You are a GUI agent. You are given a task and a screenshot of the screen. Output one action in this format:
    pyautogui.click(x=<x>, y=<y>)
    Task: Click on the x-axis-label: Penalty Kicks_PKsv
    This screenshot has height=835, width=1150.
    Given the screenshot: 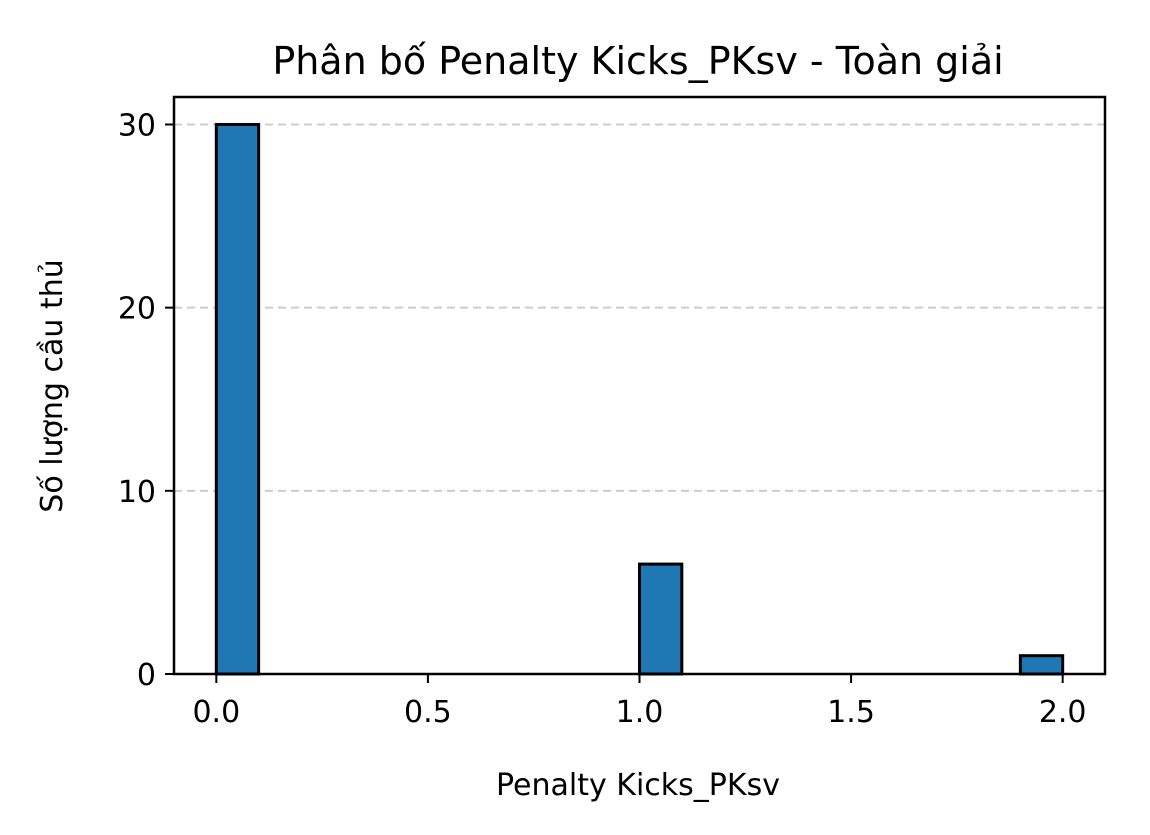 What is the action you would take?
    pyautogui.click(x=638, y=785)
    